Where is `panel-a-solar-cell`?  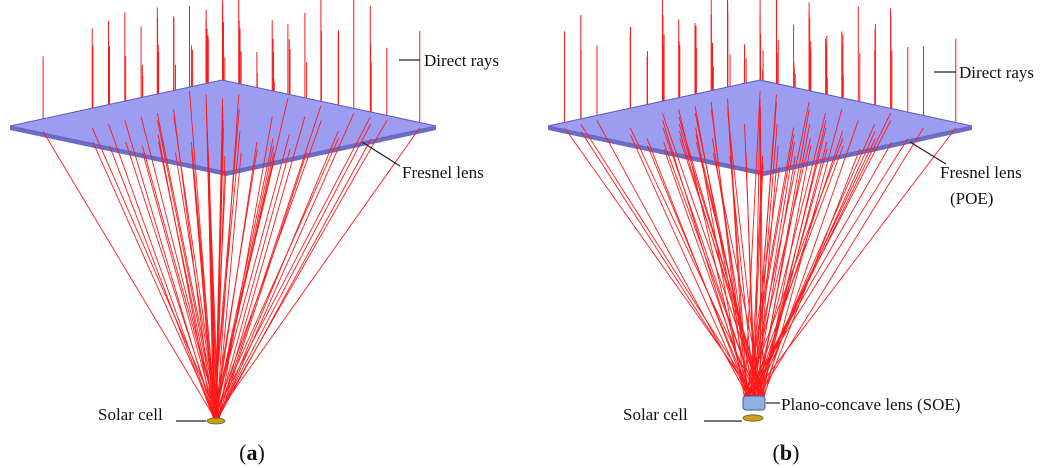 panel-a-solar-cell is located at coordinates (216, 421).